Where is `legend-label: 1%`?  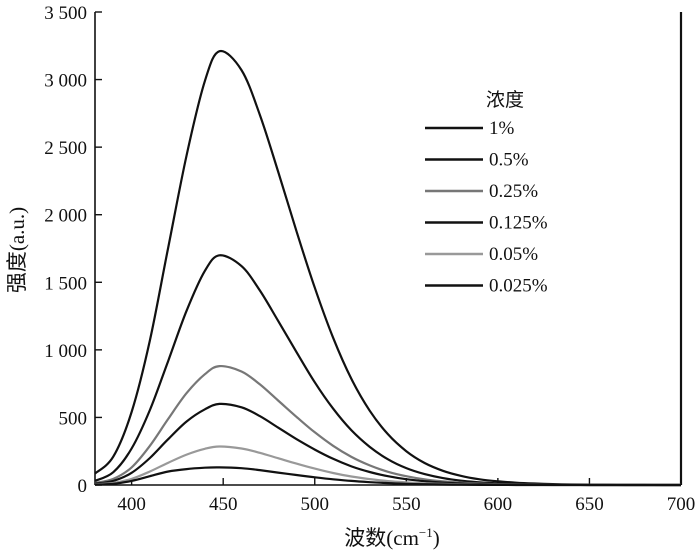 legend-label: 1% is located at coordinates (502, 128).